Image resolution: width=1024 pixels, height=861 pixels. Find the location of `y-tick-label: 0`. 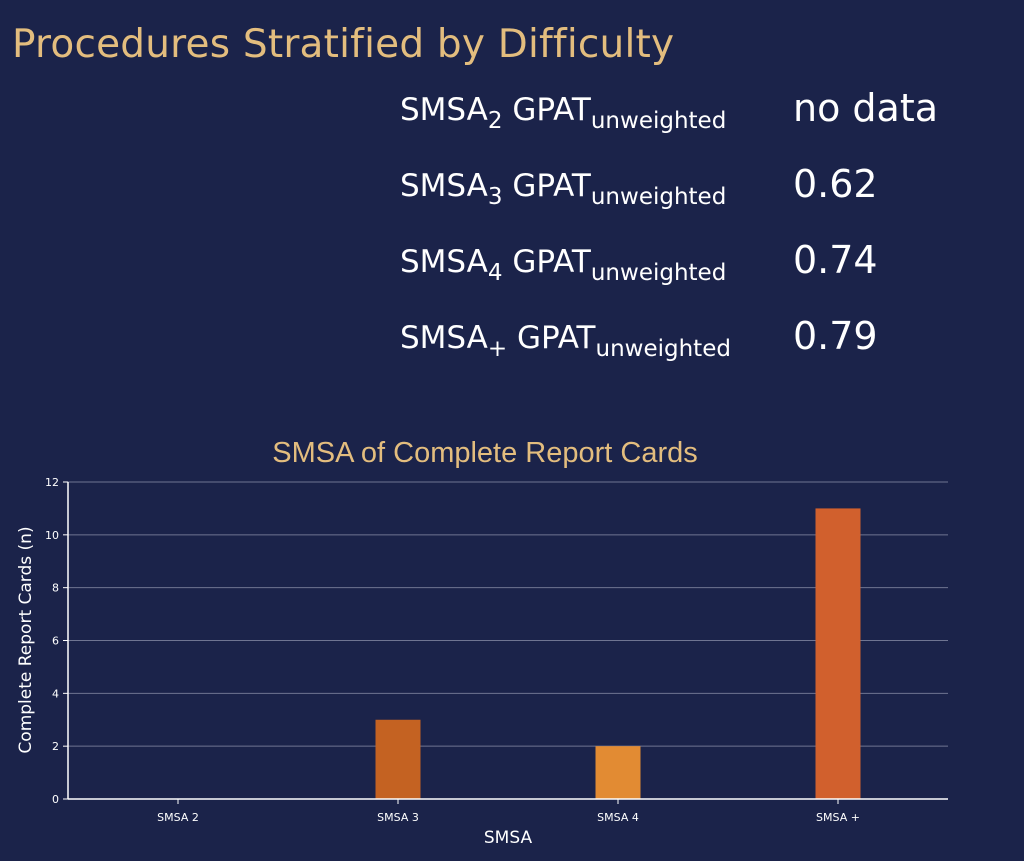

y-tick-label: 0 is located at coordinates (55, 799).